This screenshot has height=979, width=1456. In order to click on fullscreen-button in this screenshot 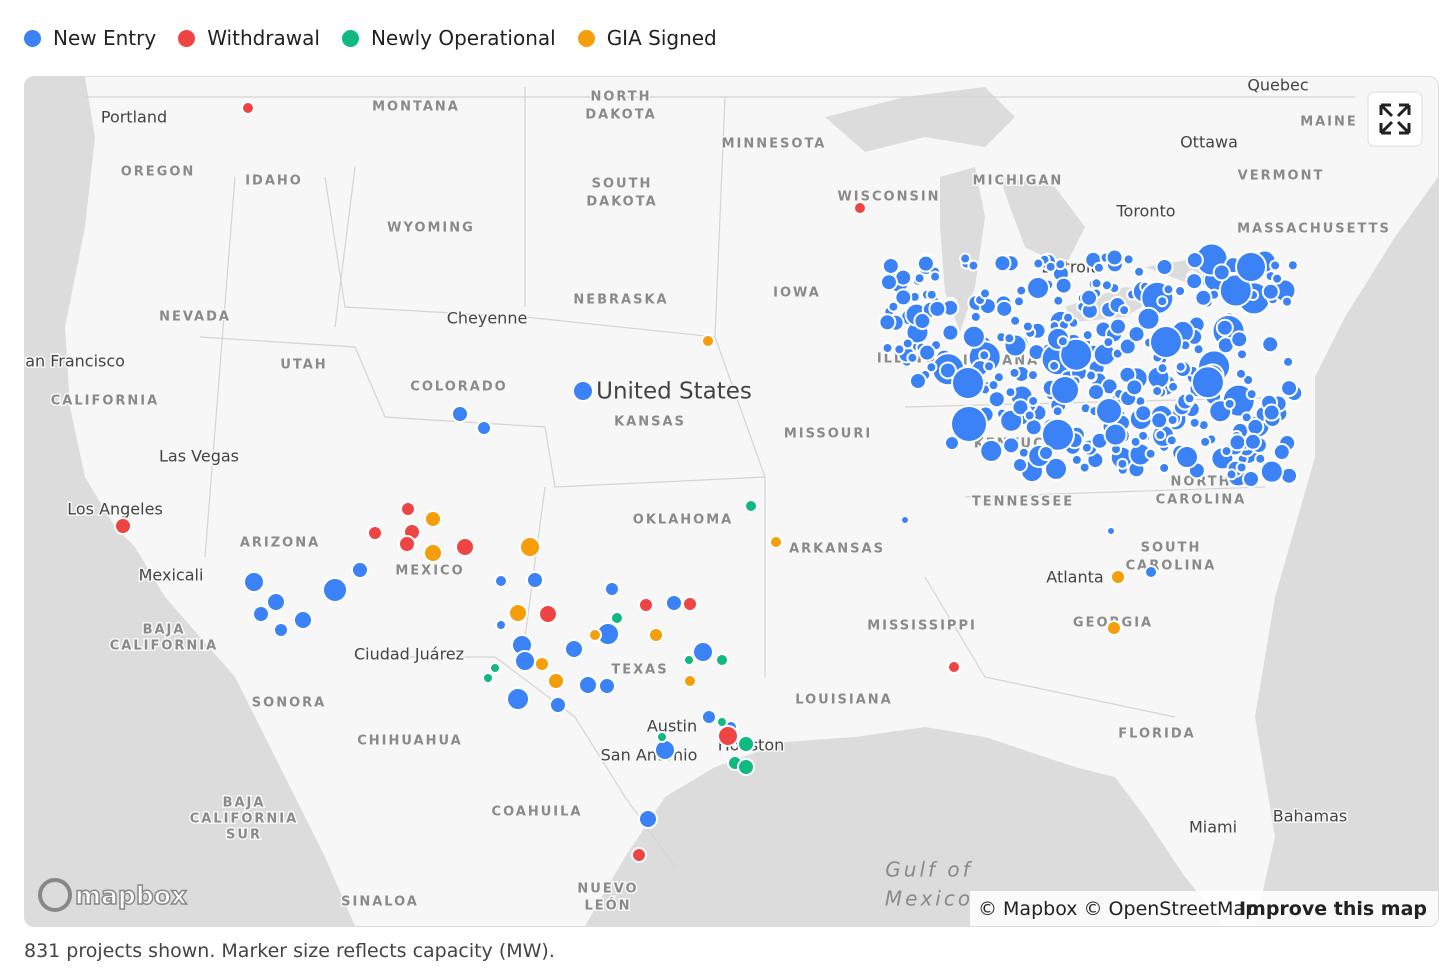, I will do `click(1395, 119)`.